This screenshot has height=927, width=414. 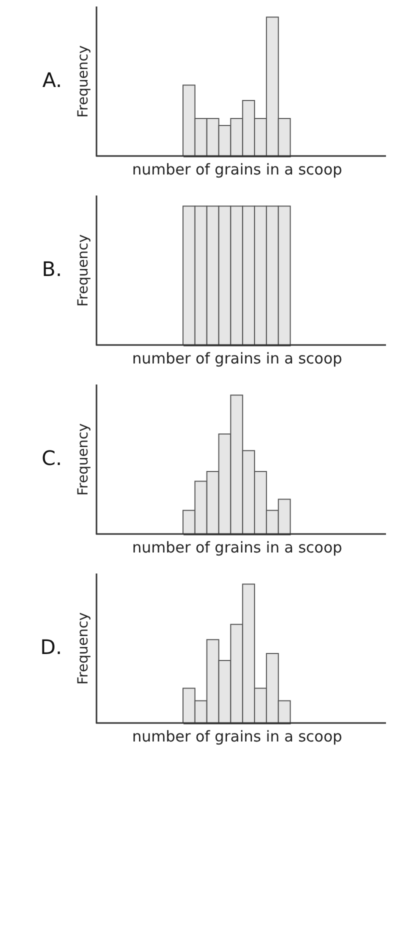 I want to click on text: A., so click(x=52, y=80).